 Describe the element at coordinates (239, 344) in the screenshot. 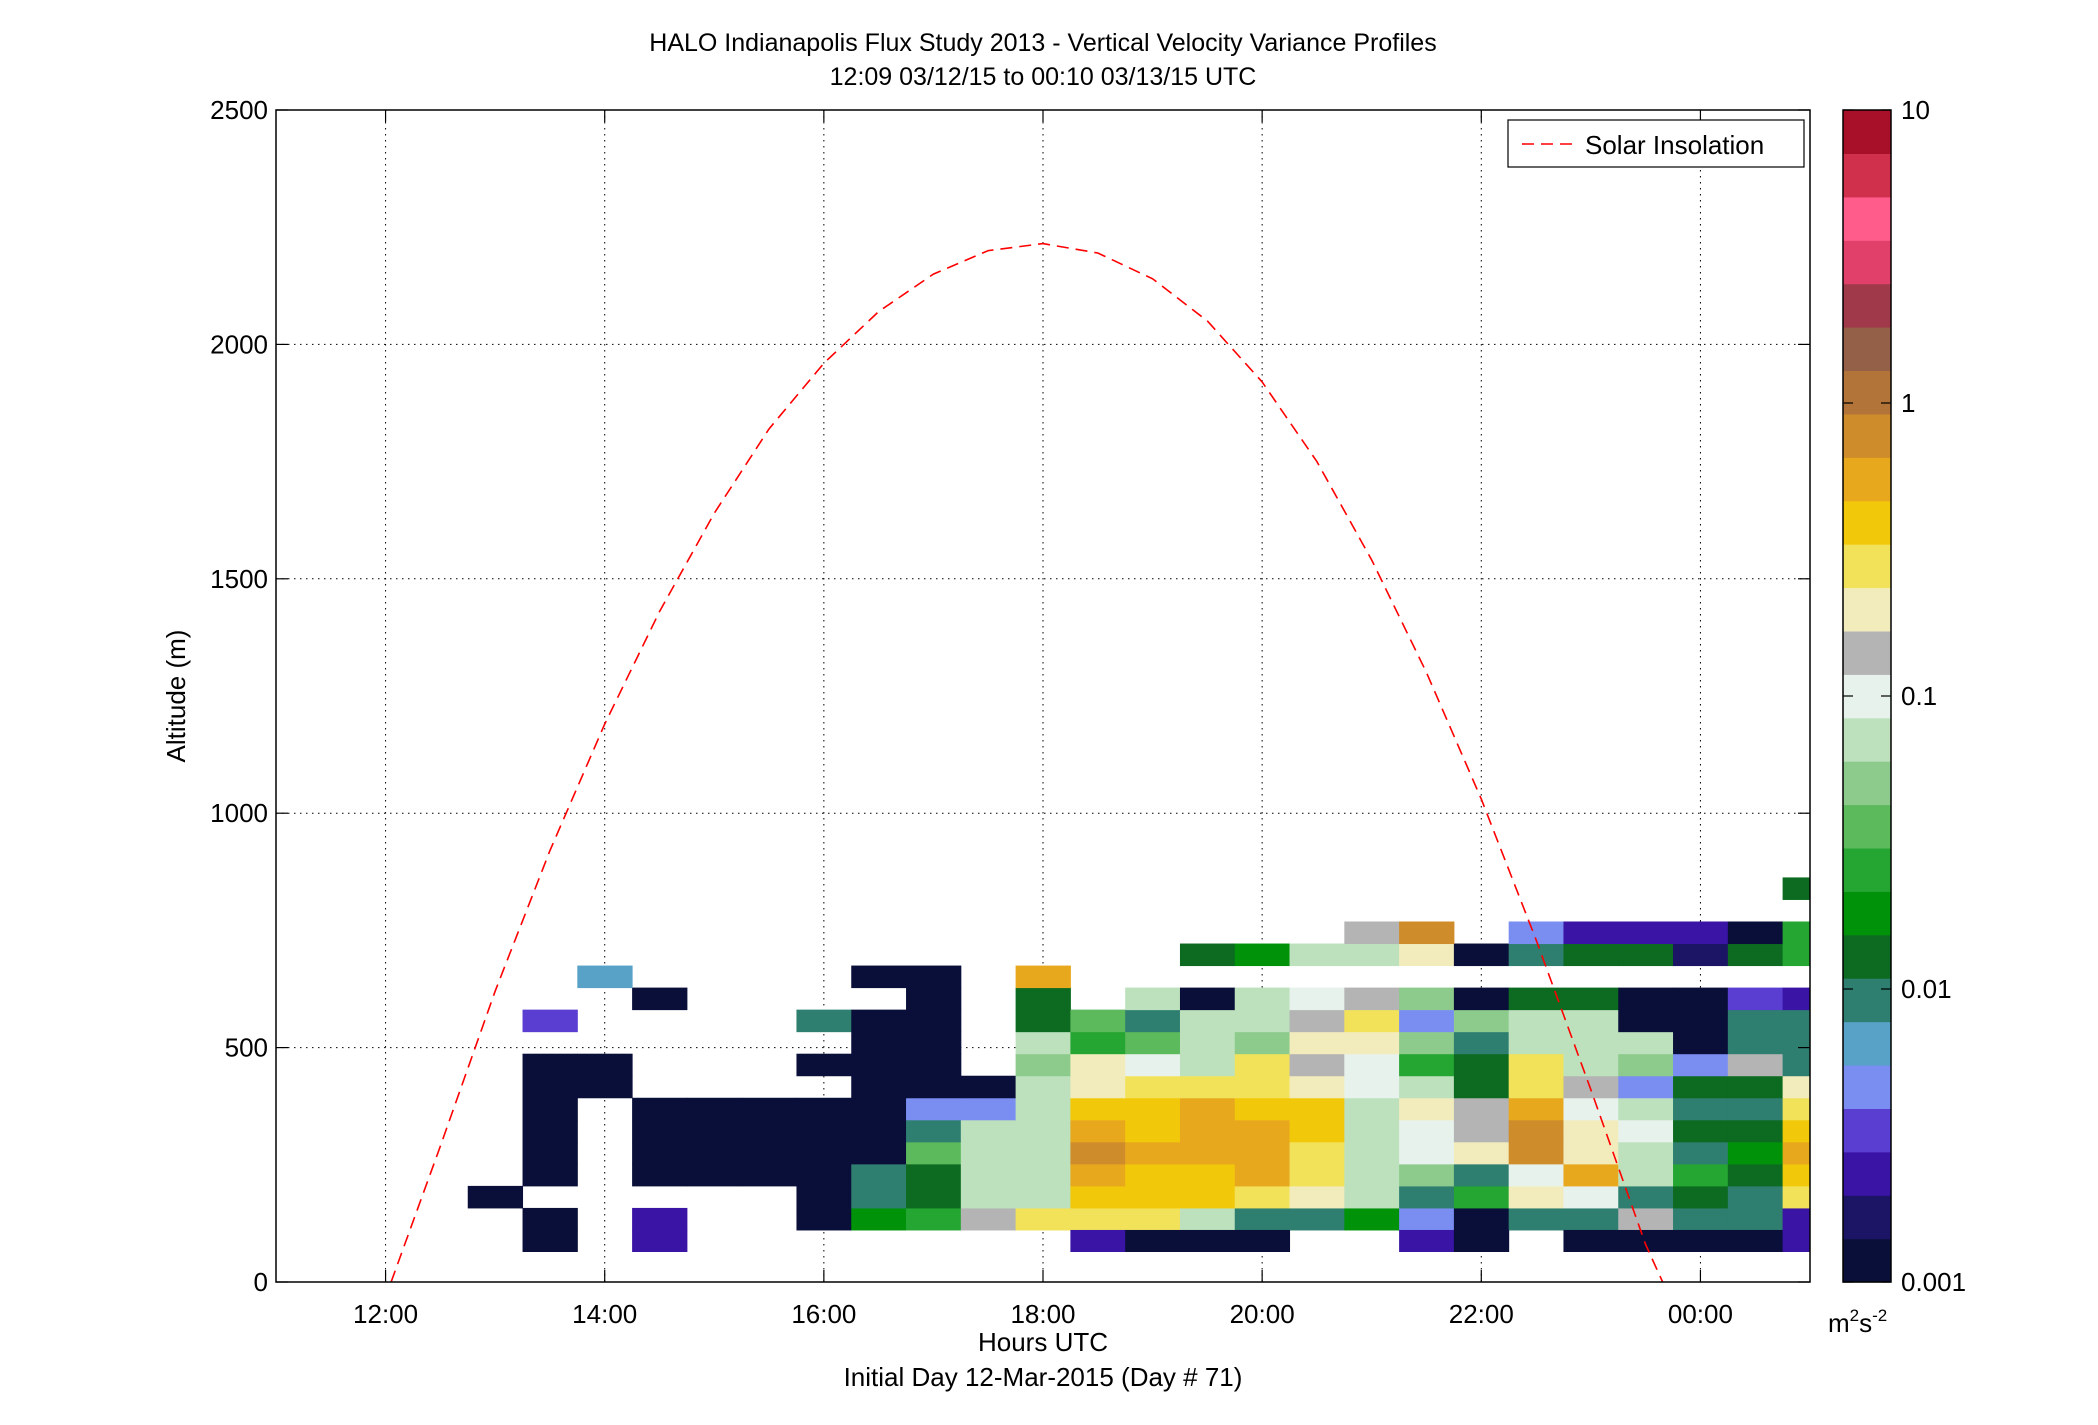

I see `y-tick-label: 2000` at that location.